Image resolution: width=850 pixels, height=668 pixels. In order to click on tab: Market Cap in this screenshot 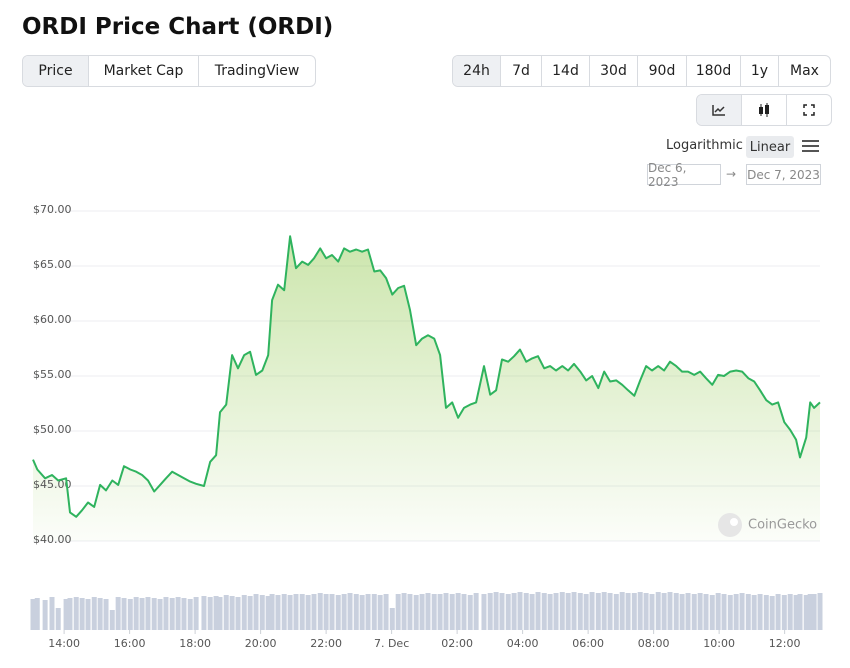, I will do `click(144, 71)`.